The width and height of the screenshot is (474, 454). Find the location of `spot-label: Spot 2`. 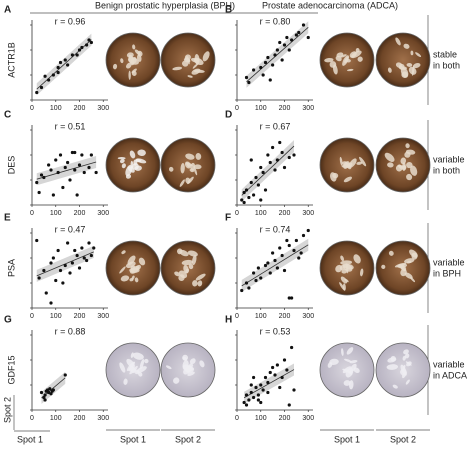

spot-label: Spot 2 is located at coordinates (403, 439).